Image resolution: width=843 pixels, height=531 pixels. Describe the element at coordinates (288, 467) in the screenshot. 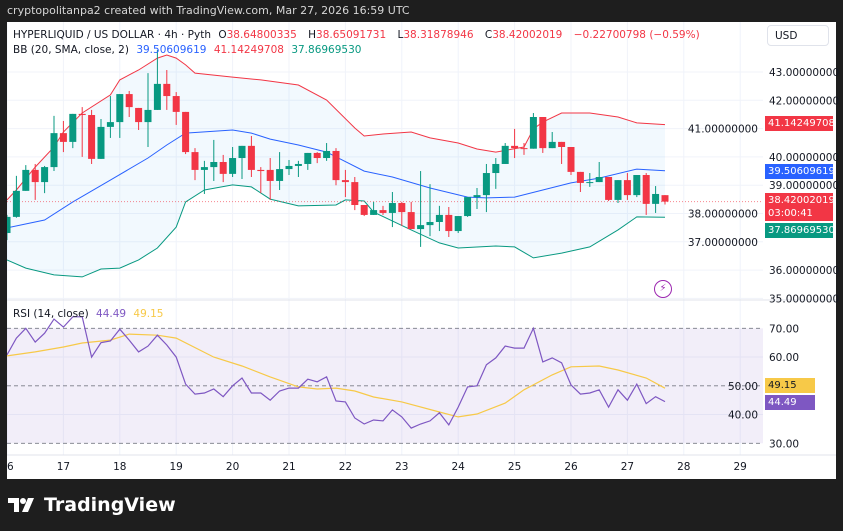

I see `time-tick-label: 21` at that location.